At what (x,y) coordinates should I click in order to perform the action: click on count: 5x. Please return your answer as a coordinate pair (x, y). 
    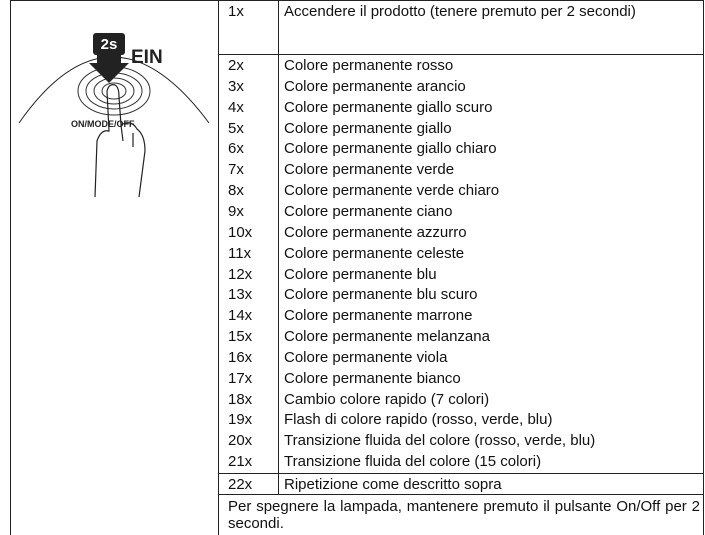
    Looking at the image, I should click on (236, 128).